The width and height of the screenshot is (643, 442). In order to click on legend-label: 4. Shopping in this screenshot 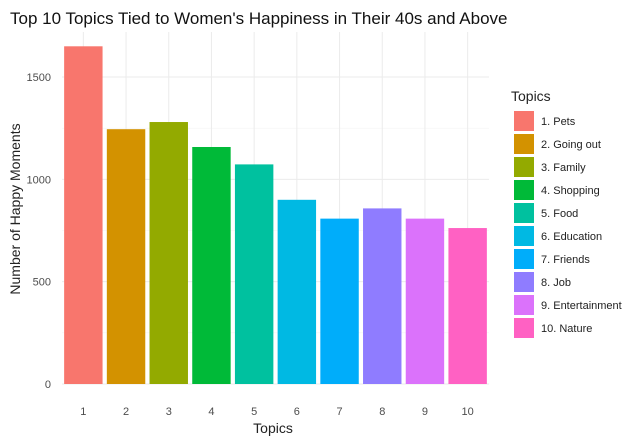, I will do `click(570, 191)`.